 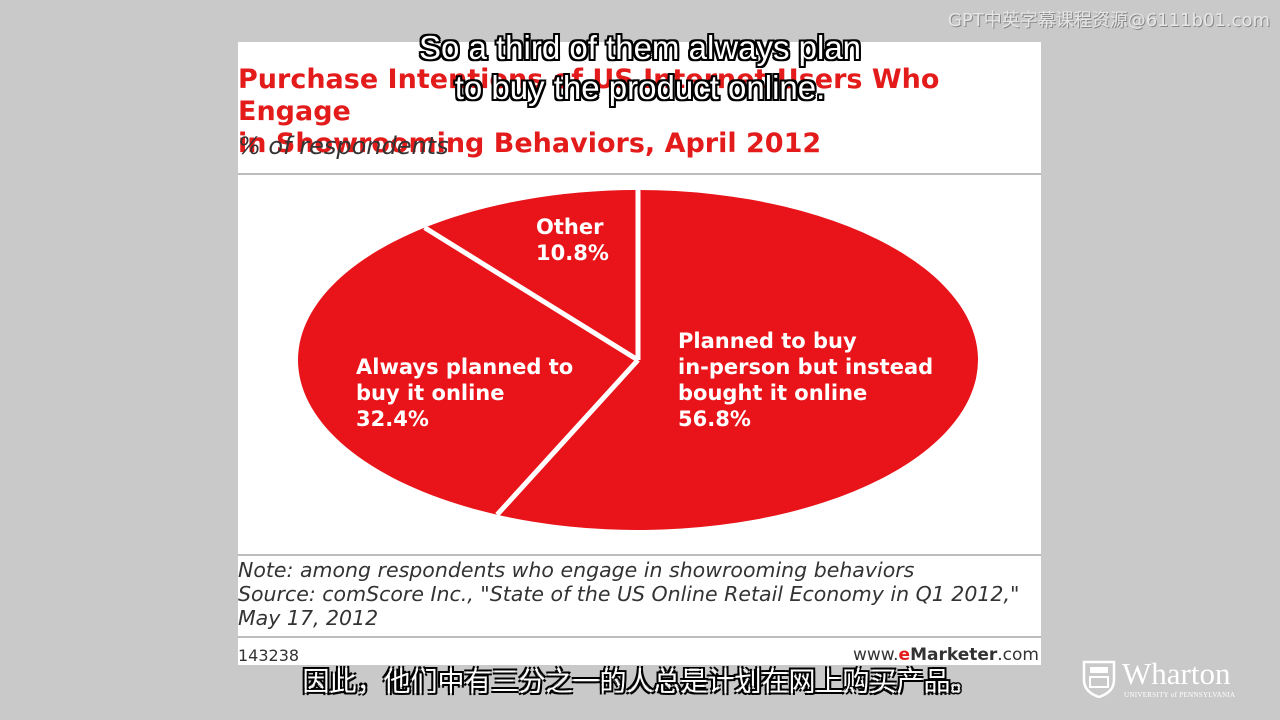 I want to click on slice-other, so click(x=531, y=275).